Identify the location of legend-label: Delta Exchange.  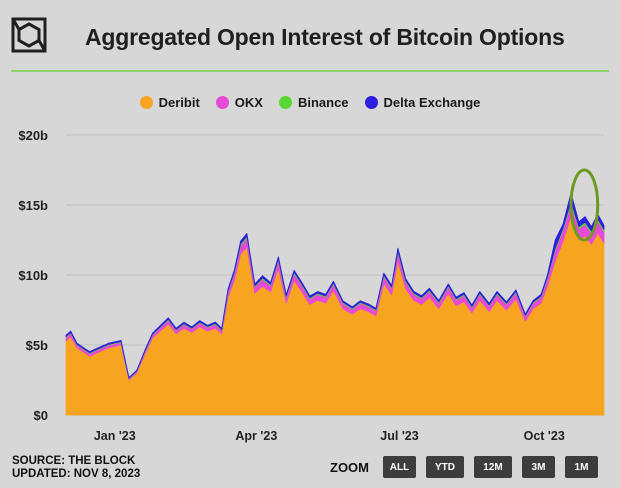
(432, 102).